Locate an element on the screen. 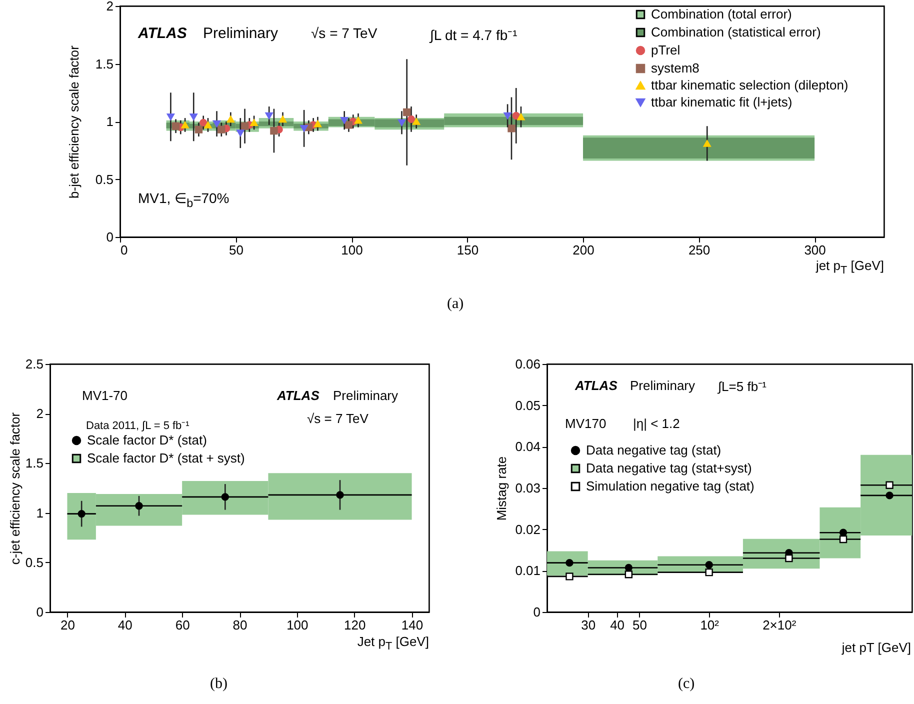  y-axis-title: c-jet efficiency scale factor is located at coordinates (14, 488).